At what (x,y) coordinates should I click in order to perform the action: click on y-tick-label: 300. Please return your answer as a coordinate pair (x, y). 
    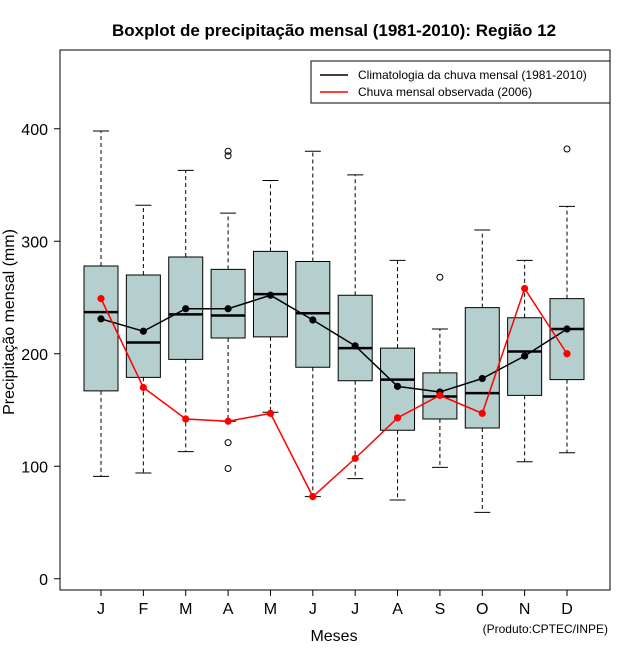
    Looking at the image, I should click on (34, 242).